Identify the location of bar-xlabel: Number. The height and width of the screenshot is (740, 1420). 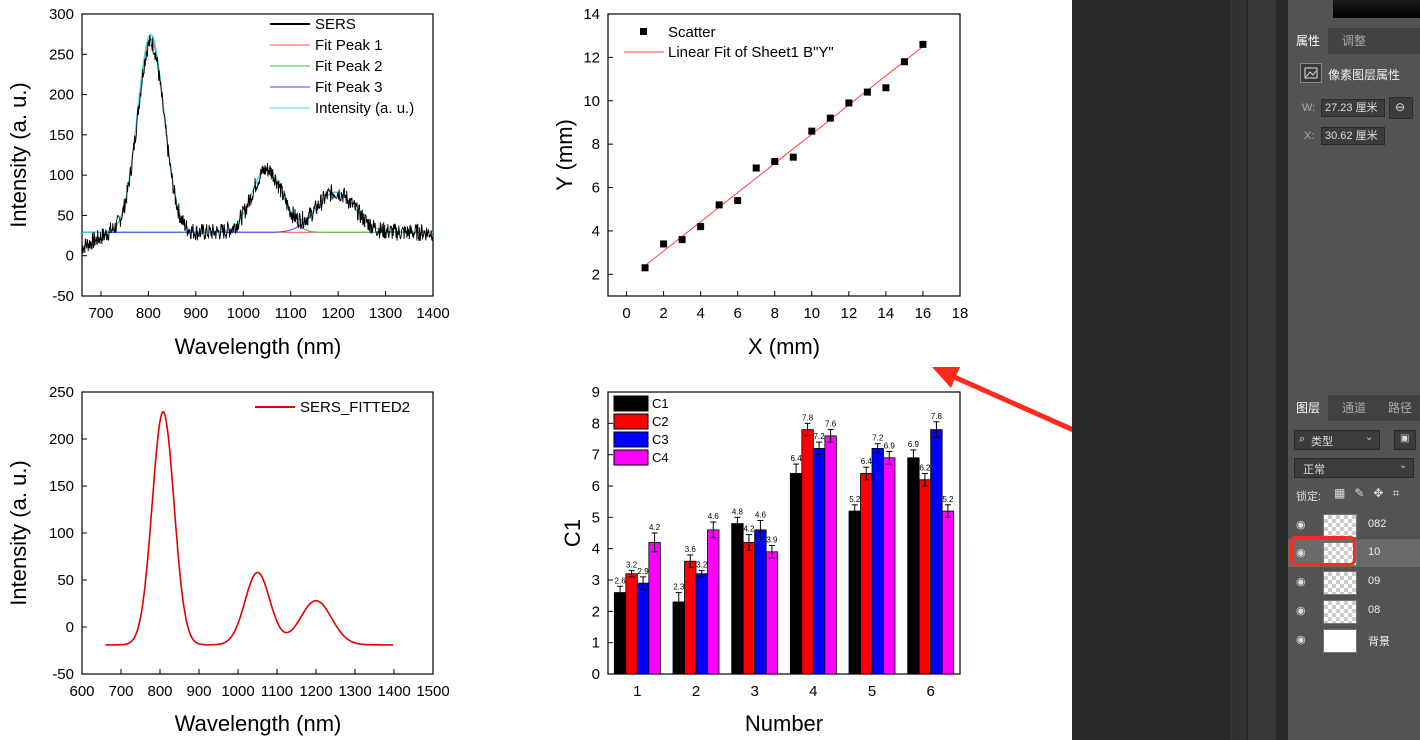
(784, 723).